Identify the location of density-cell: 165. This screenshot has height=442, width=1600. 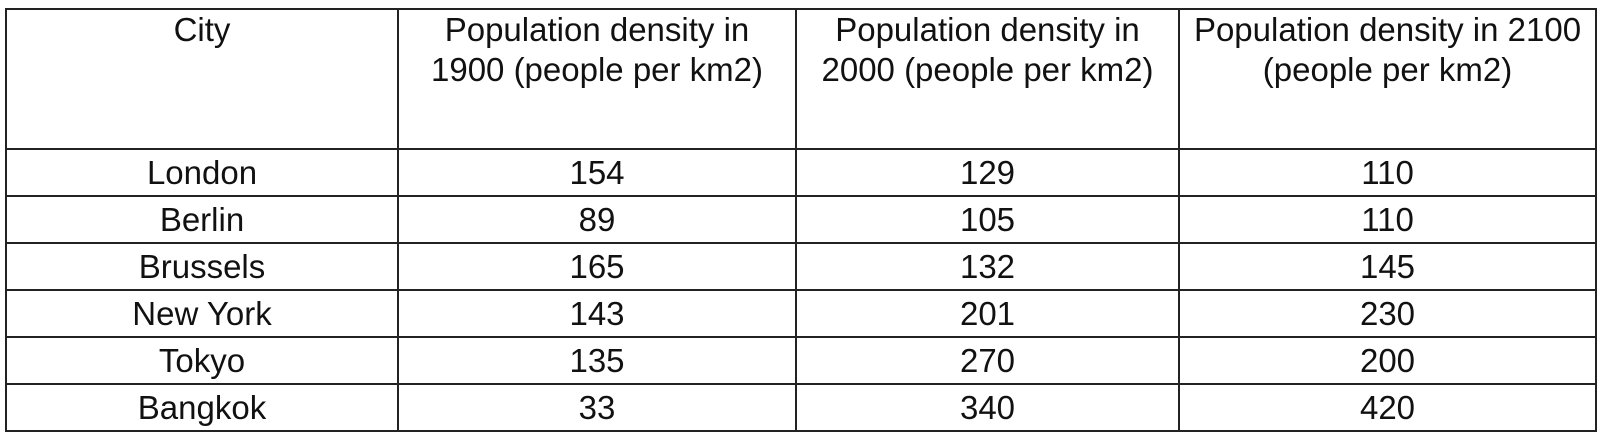
(597, 266).